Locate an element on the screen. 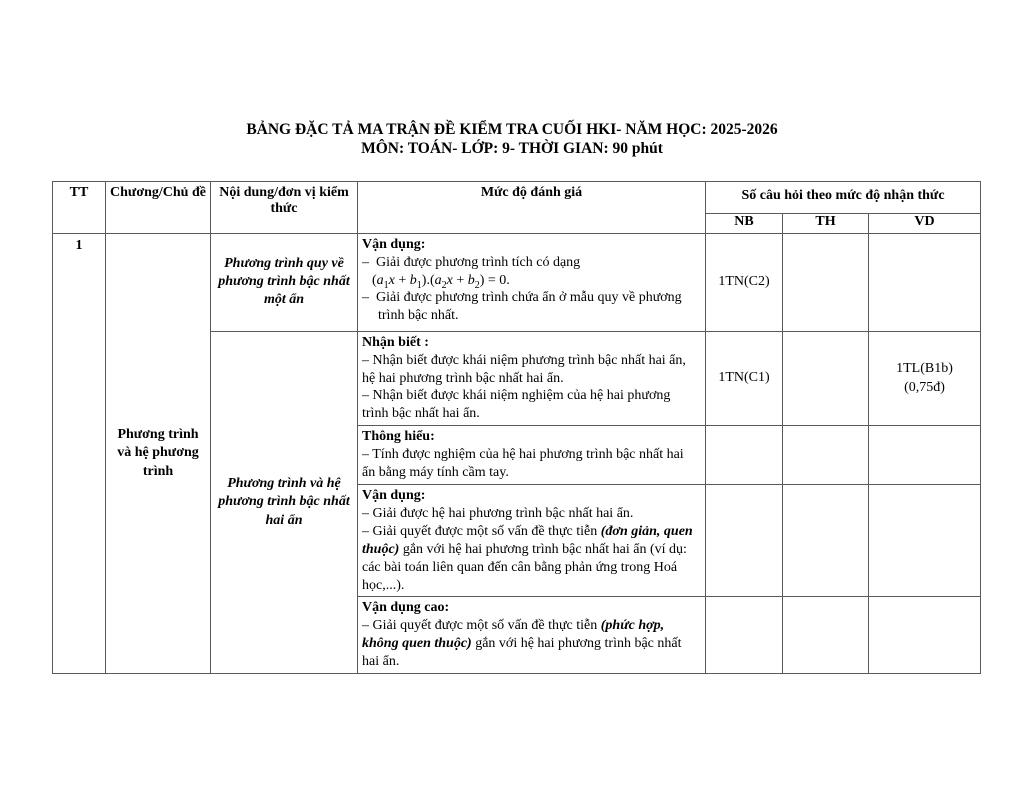 The image size is (1024, 792). title-line-2: MÔN: TOÁN- LỚP: 9- THỜI GIAN: 90 phút is located at coordinates (512, 149).